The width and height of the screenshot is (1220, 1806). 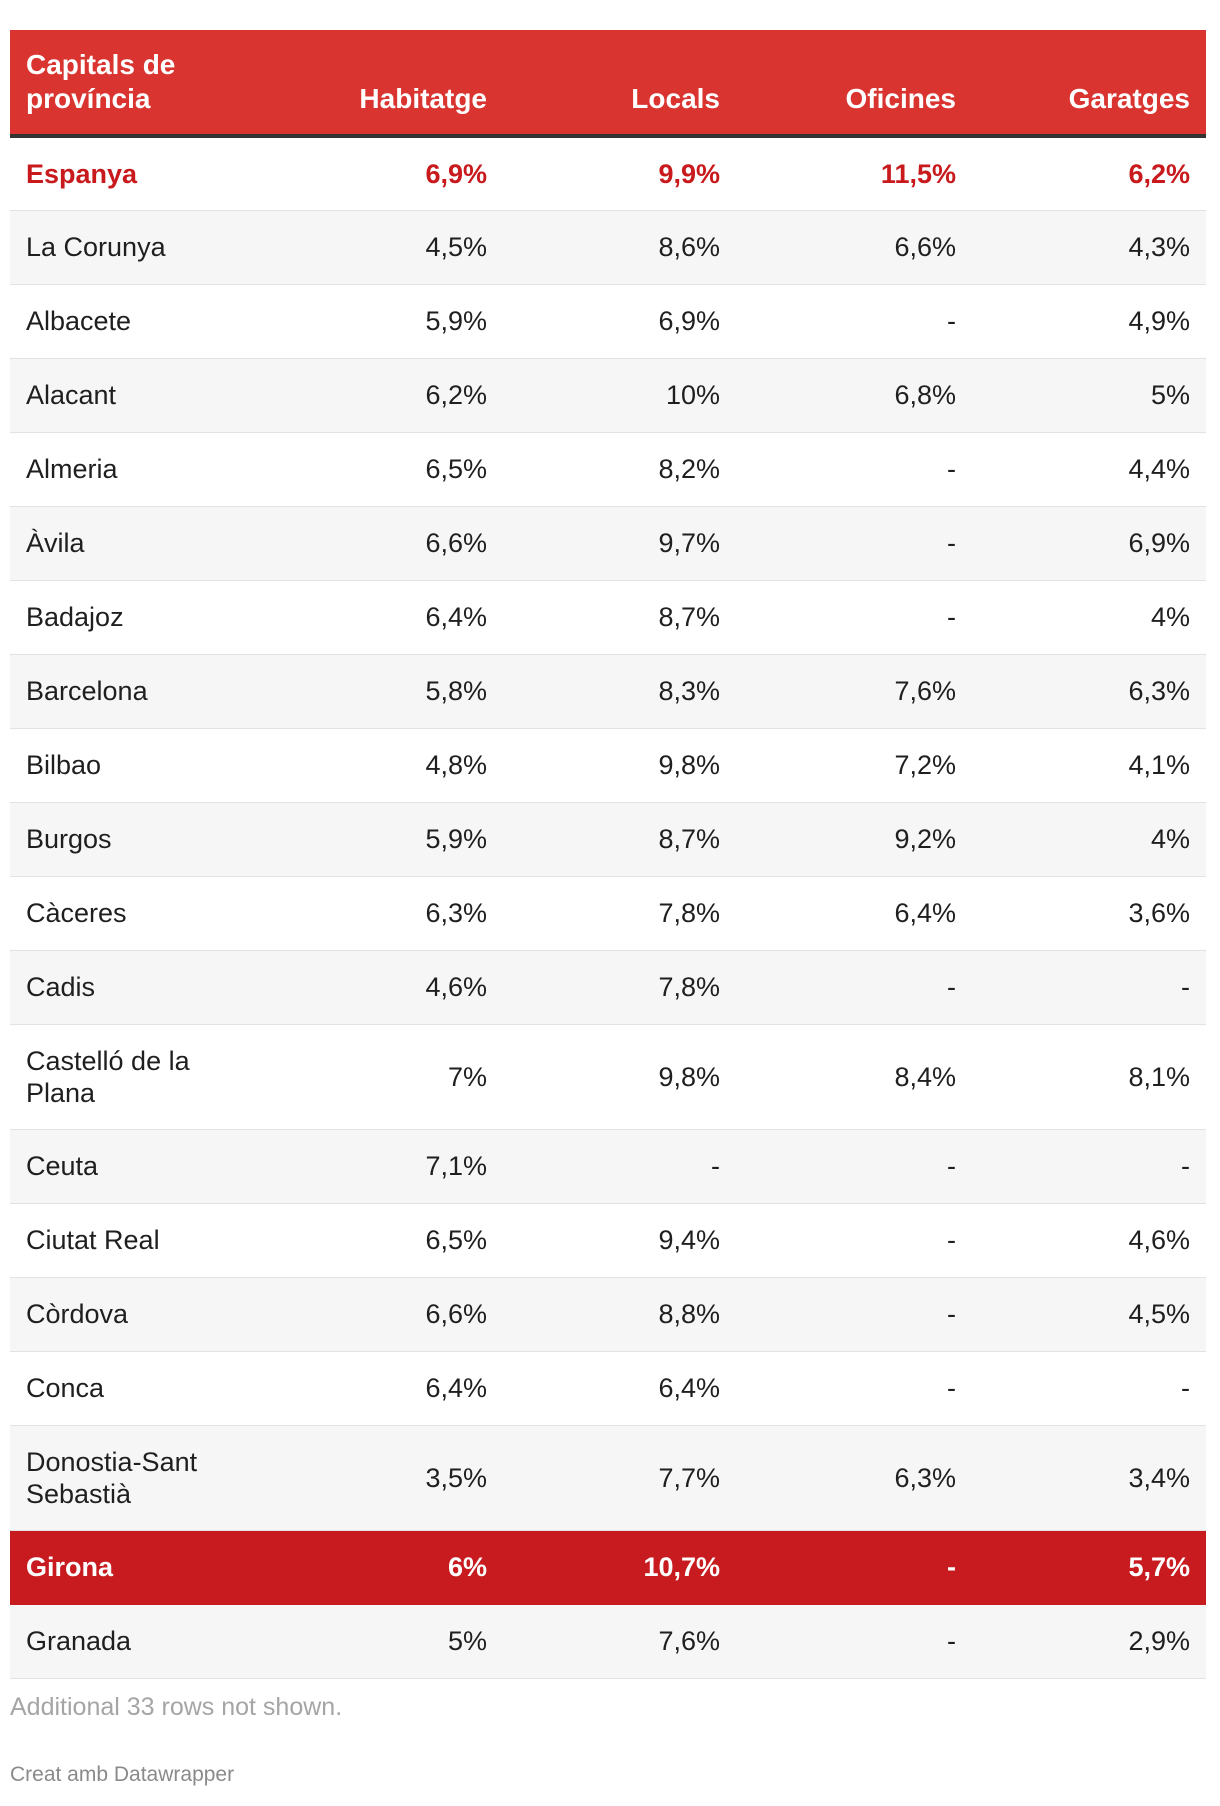 What do you see at coordinates (619, 1240) in the screenshot?
I see `cell-locals: 9,4%` at bounding box center [619, 1240].